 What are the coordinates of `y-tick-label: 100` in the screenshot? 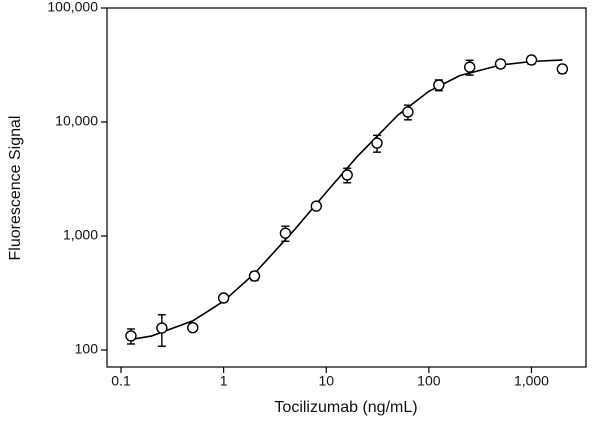 It's located at (87, 349).